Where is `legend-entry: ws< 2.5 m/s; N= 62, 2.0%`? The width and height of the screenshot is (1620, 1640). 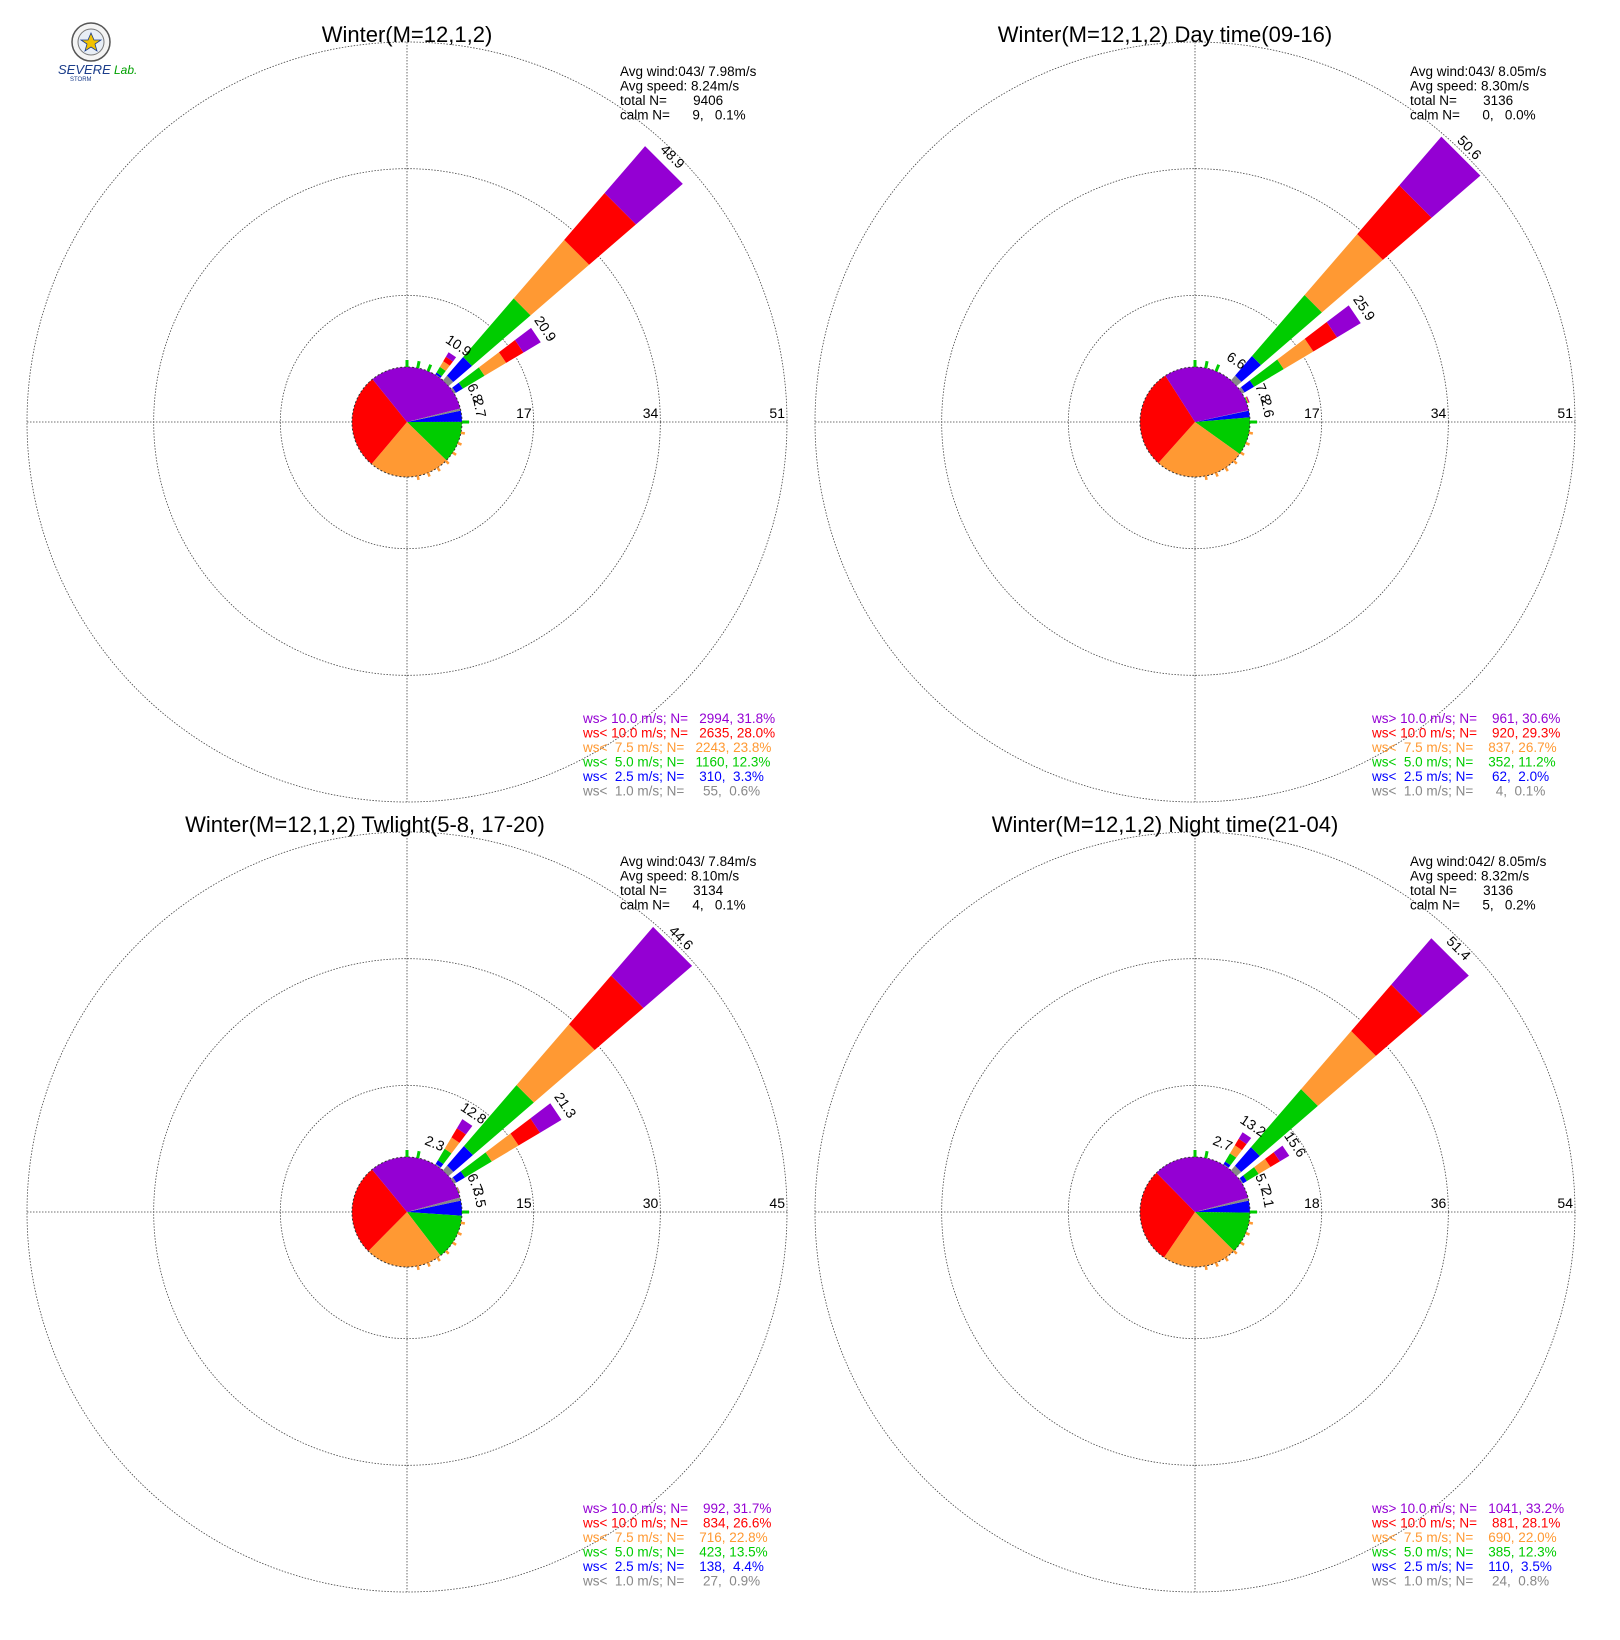
legend-entry: ws< 2.5 m/s; N= 62, 2.0% is located at coordinates (1460, 776).